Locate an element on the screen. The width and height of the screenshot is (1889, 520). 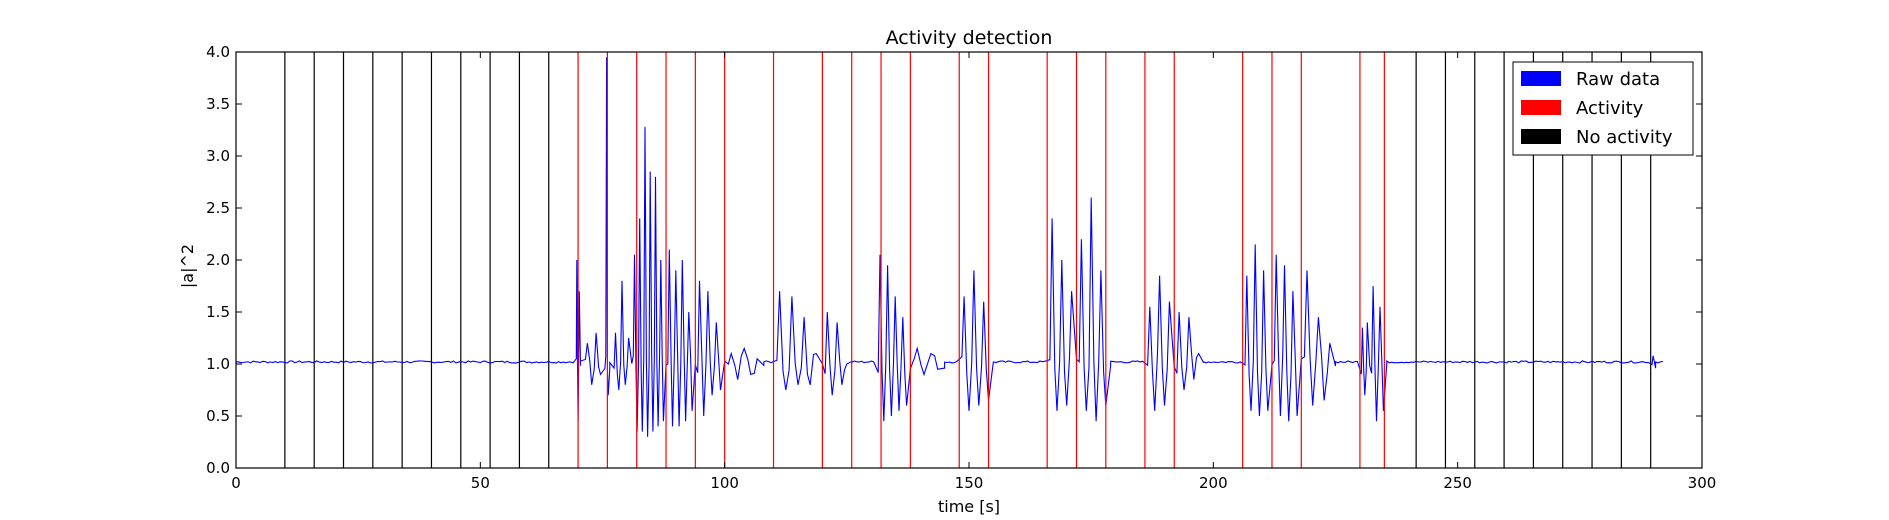
x-tick-label-0: 0 is located at coordinates (236, 483).